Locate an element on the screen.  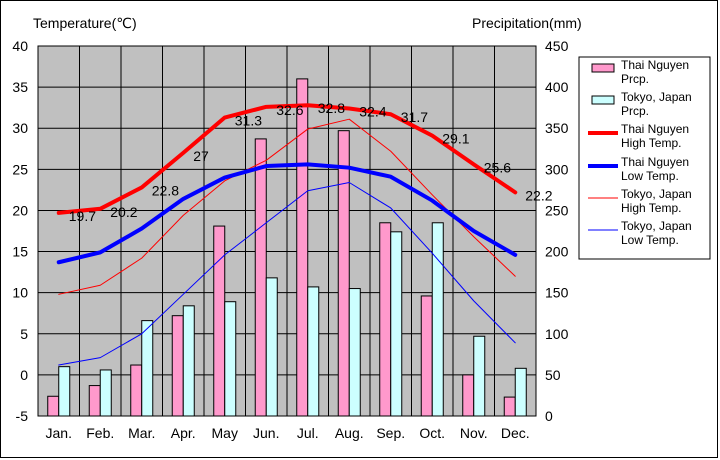
high-temp-label: 32.4 is located at coordinates (372, 111).